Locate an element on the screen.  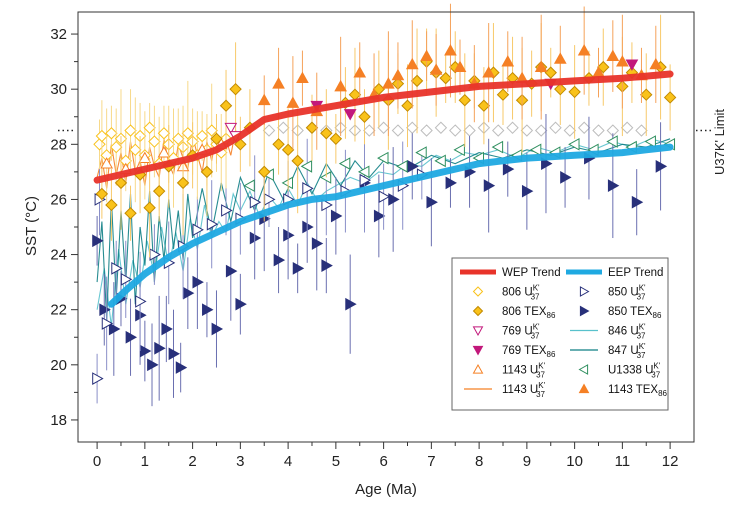
legend-label-sub: 37 is located at coordinates (641, 336).